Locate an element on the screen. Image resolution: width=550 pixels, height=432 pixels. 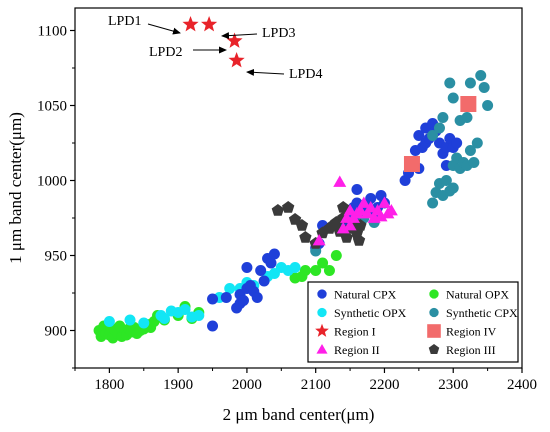
annotations: LPD1 LPD3 LPD2 LPD4 is located at coordinates (215, 48).